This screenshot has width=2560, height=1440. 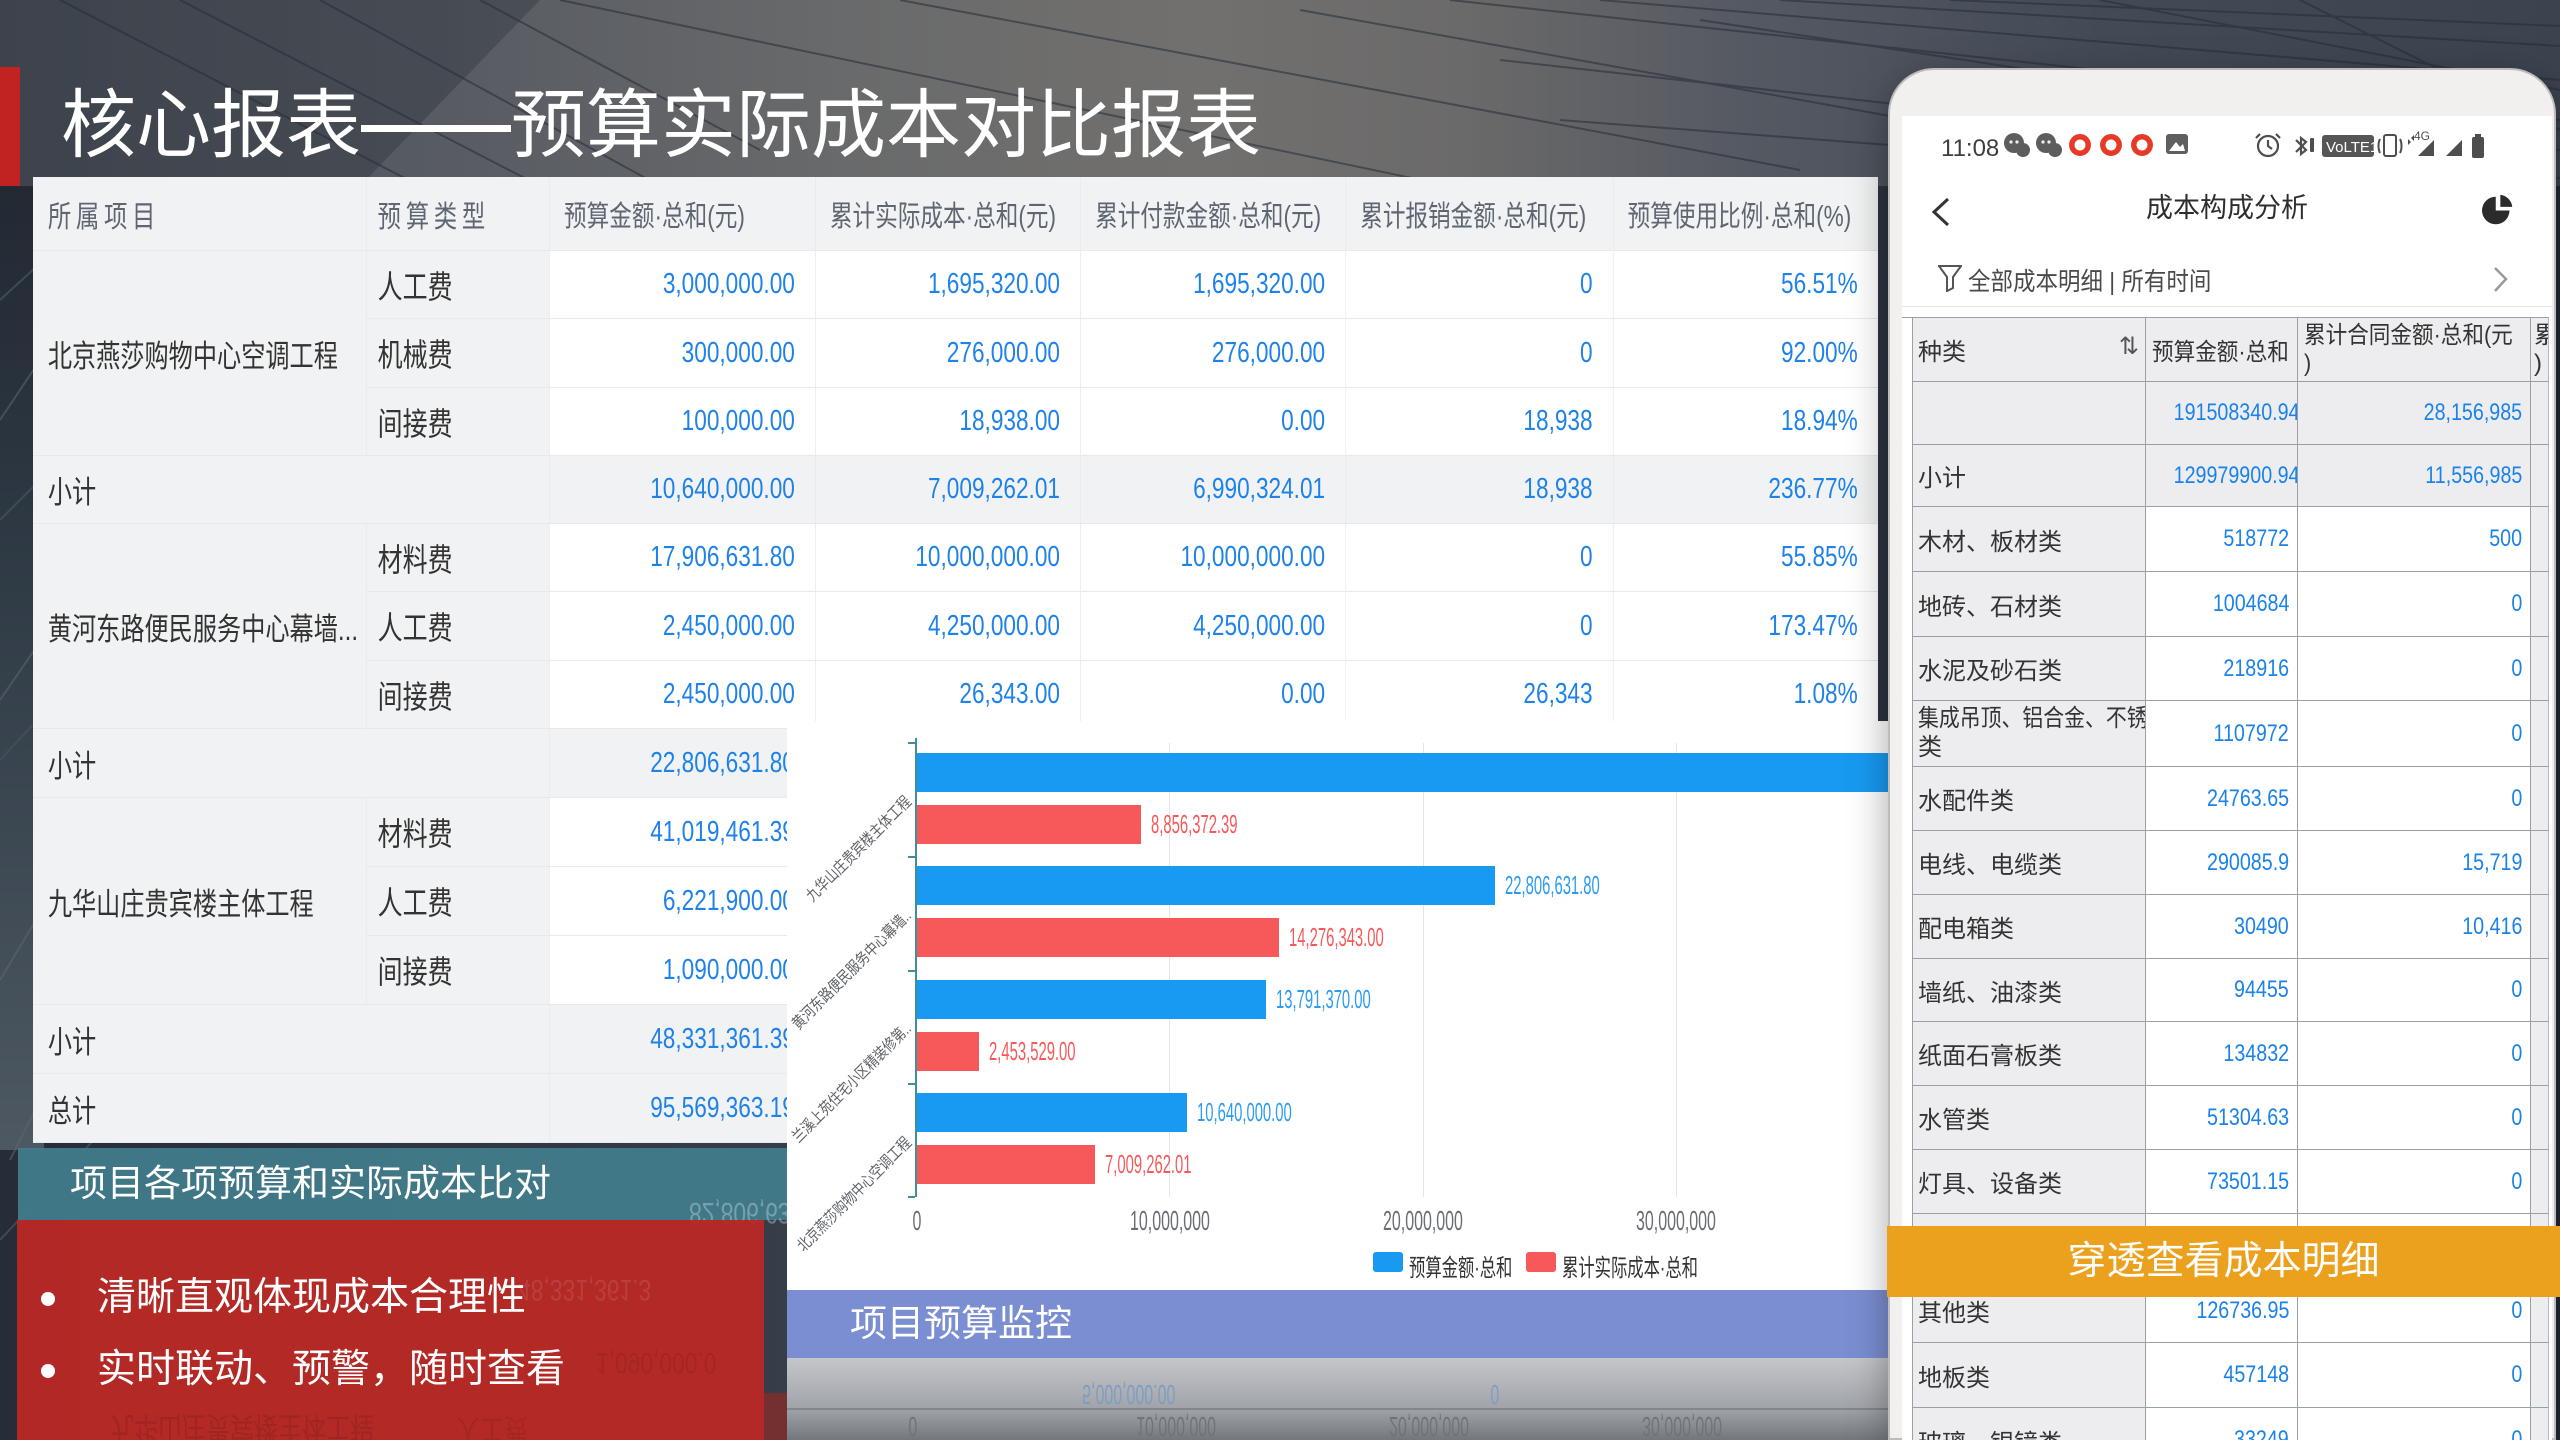 What do you see at coordinates (2422, 136) in the screenshot?
I see `svg-text: 4G` at bounding box center [2422, 136].